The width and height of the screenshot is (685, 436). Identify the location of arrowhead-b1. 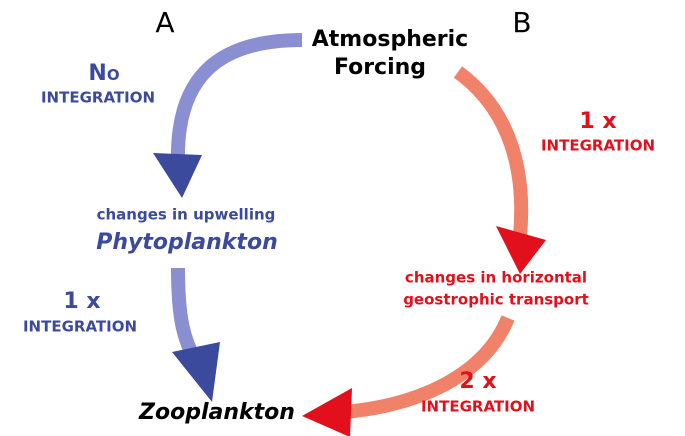
(521, 250).